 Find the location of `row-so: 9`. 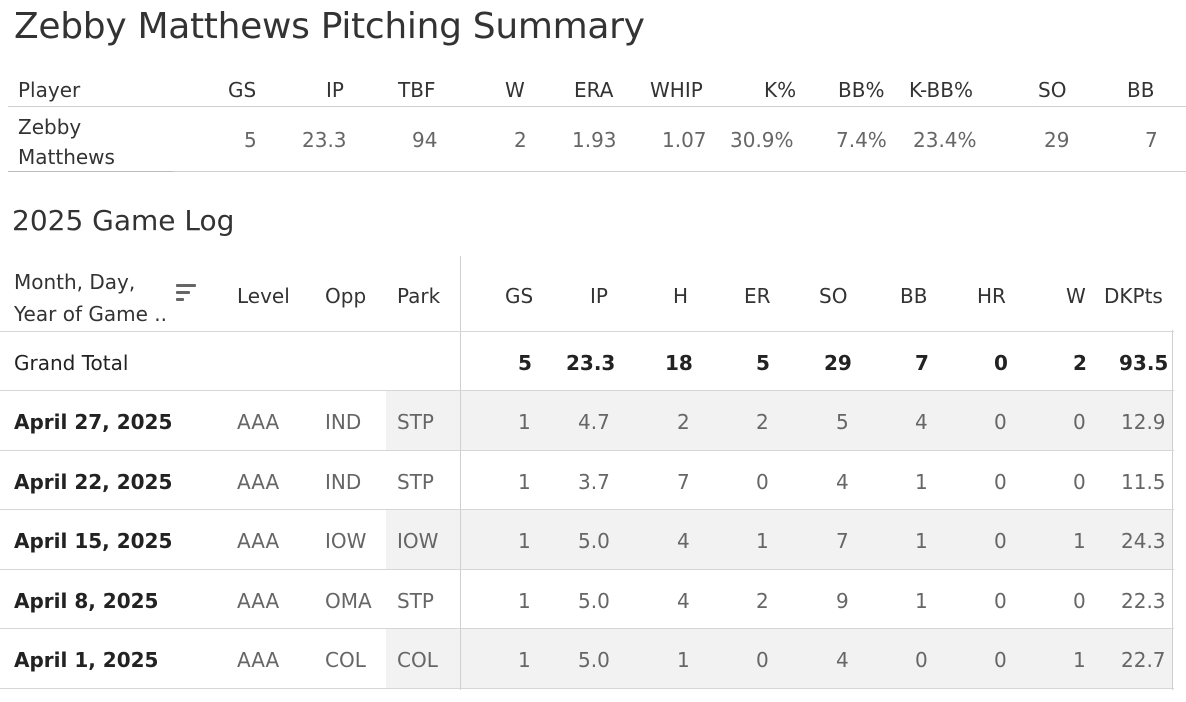

row-so: 9 is located at coordinates (842, 601).